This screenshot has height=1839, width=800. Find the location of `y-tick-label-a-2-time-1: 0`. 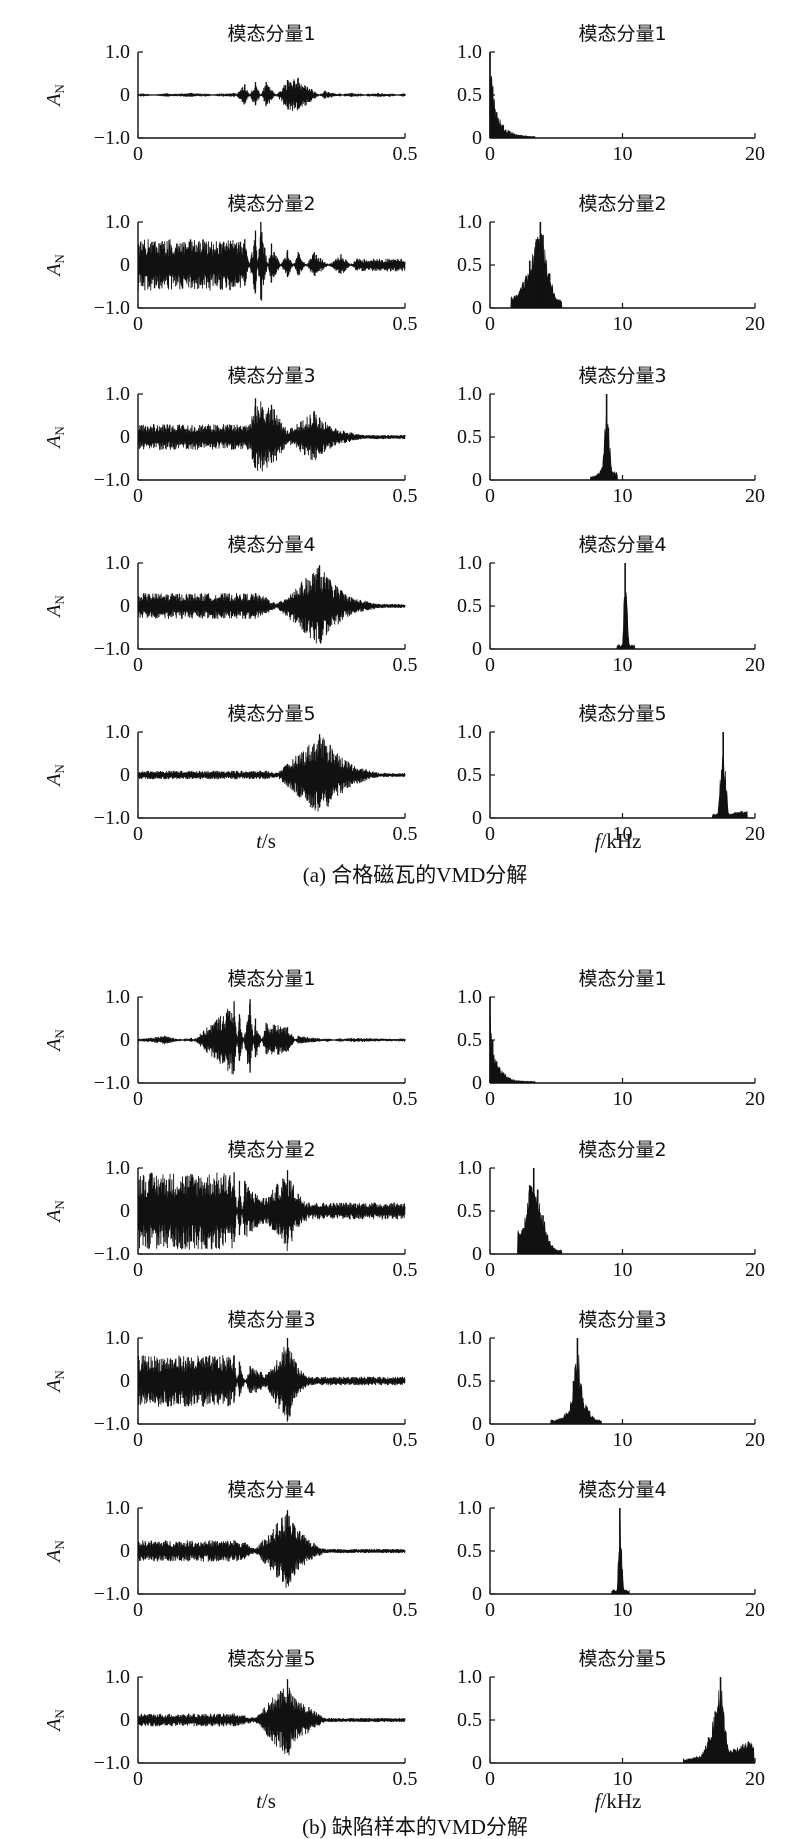

y-tick-label-a-2-time-1: 0 is located at coordinates (125, 265).